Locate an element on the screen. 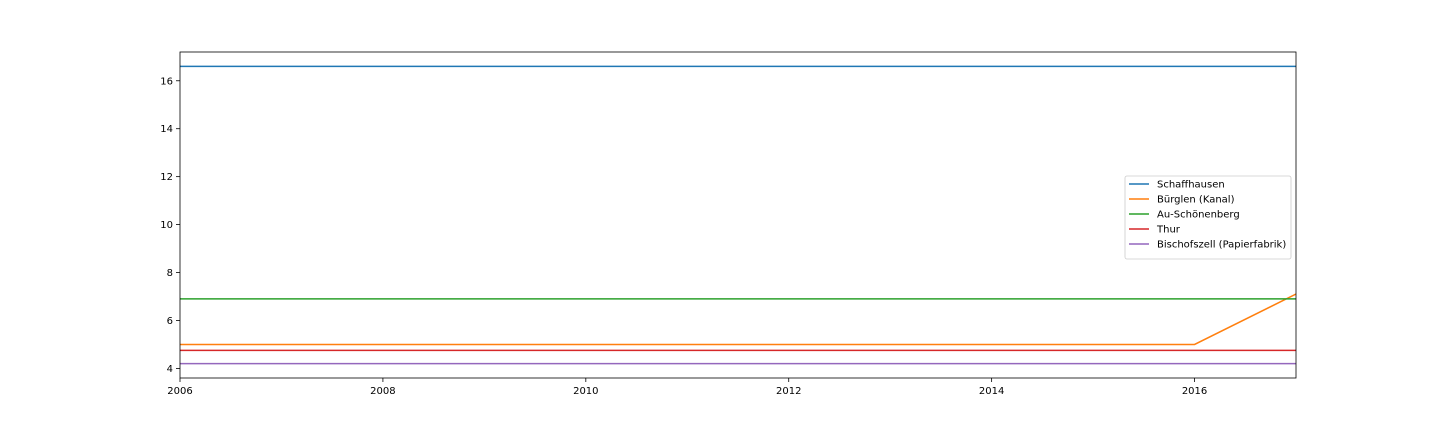  x-axis: 2006 2008 2010 2012 2014 2016 is located at coordinates (687, 387).